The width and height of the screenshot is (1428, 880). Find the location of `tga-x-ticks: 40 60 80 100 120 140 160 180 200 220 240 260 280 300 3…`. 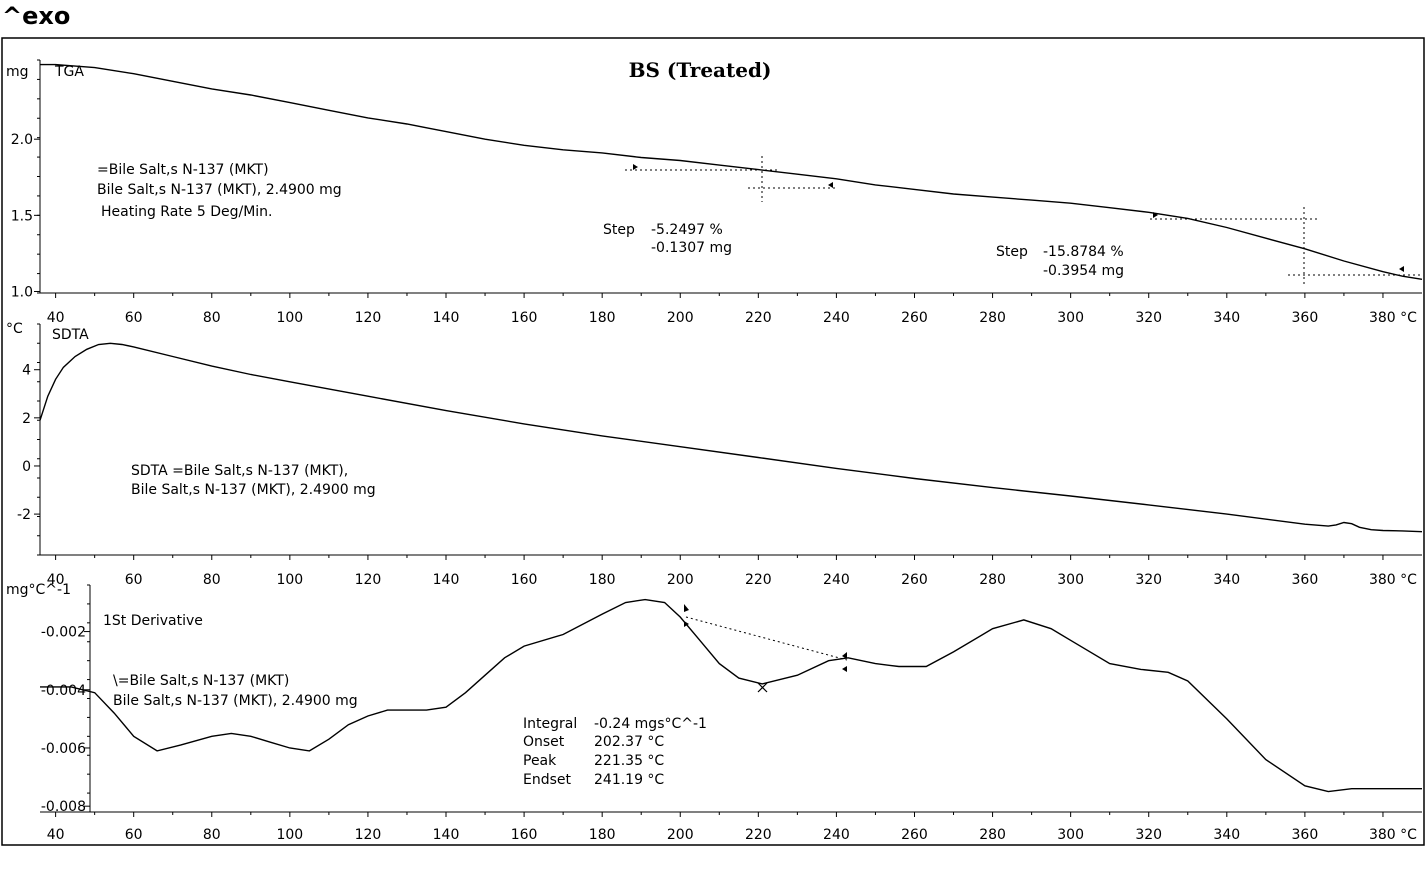

tga-x-ticks: 40 60 80 100 120 140 160 180 200 220 240 260 280 300 3… is located at coordinates (732, 309).